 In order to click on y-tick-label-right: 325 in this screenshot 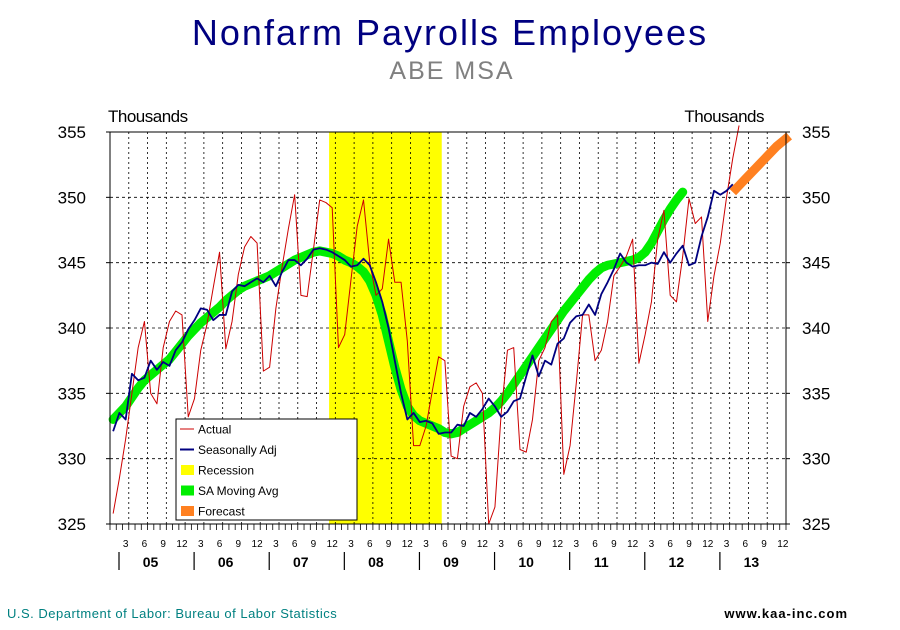, I will do `click(816, 524)`.